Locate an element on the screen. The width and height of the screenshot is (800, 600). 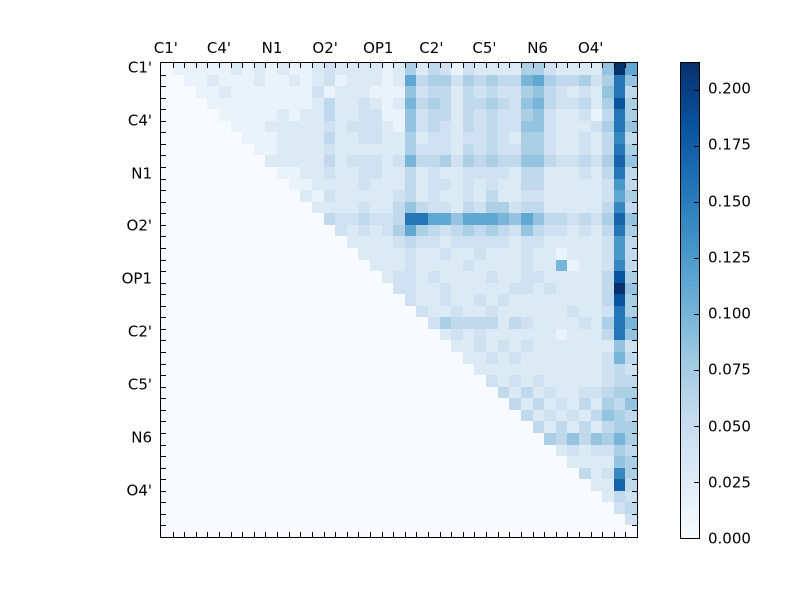
x-axis-label: C2' is located at coordinates (431, 48).